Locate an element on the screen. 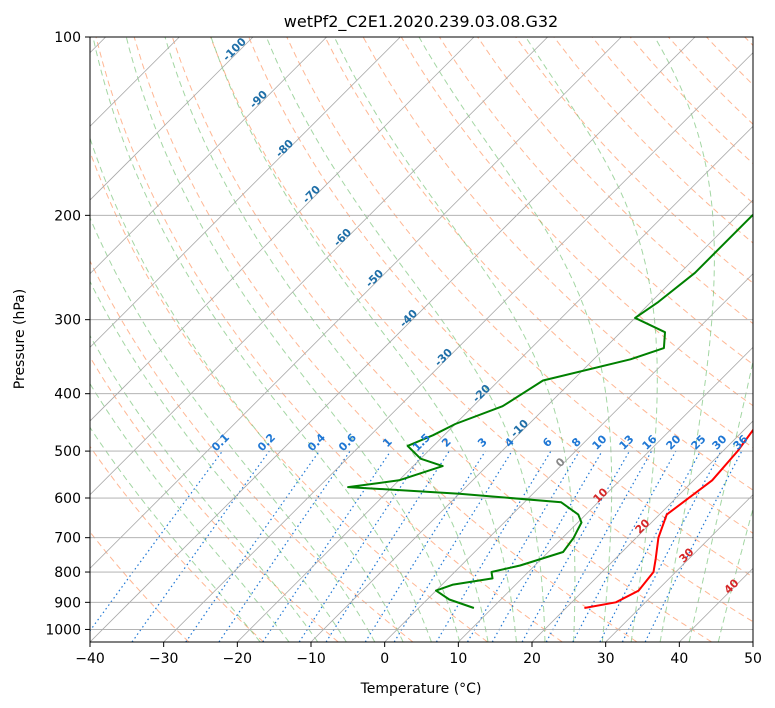 The height and width of the screenshot is (708, 775). y-tick-label: 700 is located at coordinates (67, 539).